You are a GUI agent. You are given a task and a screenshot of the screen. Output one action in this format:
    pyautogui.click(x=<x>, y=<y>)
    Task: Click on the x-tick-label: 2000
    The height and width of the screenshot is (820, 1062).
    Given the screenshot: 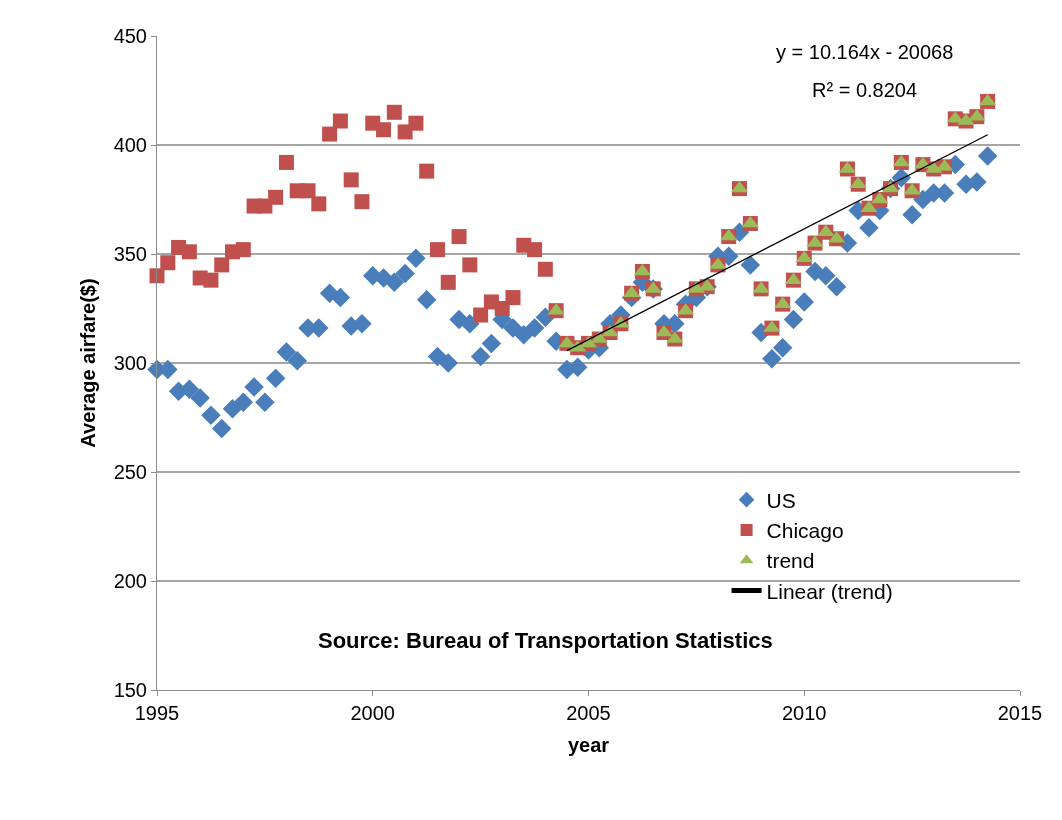 What is the action you would take?
    pyautogui.click(x=372, y=713)
    